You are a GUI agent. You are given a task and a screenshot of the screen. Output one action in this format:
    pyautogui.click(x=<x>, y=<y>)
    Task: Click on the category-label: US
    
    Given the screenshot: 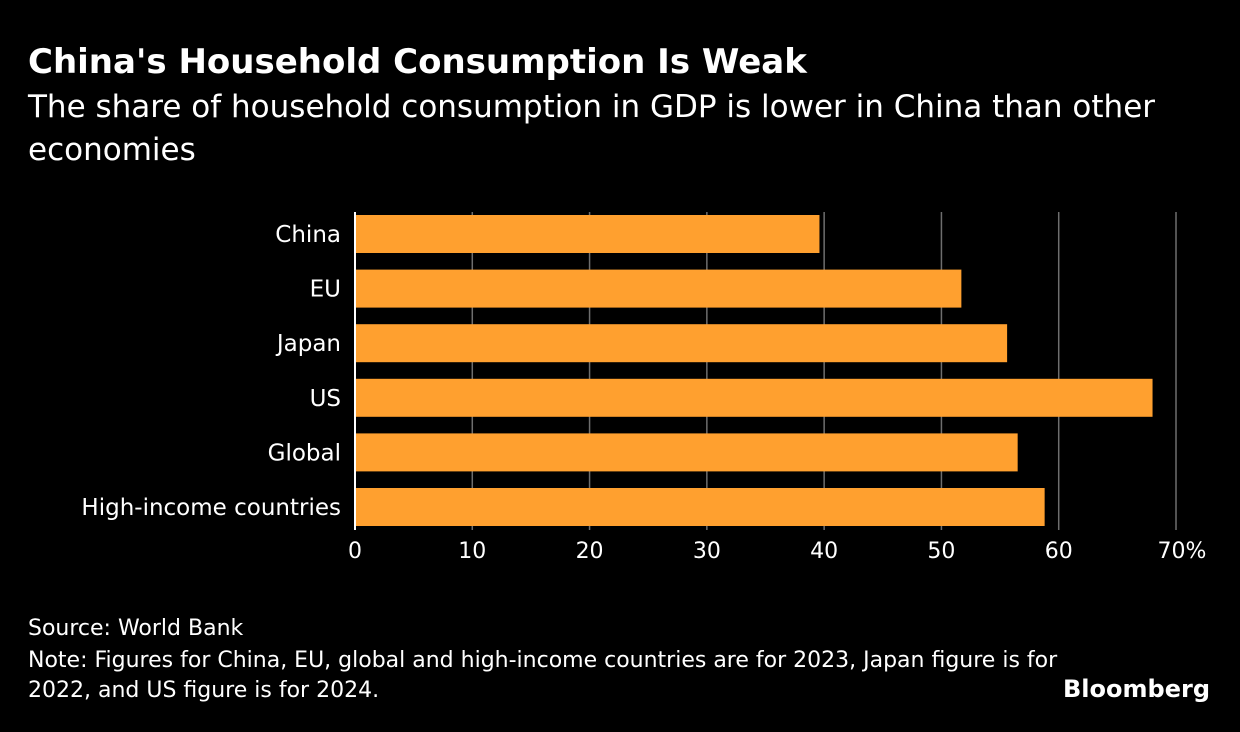 What is the action you would take?
    pyautogui.click(x=325, y=399)
    